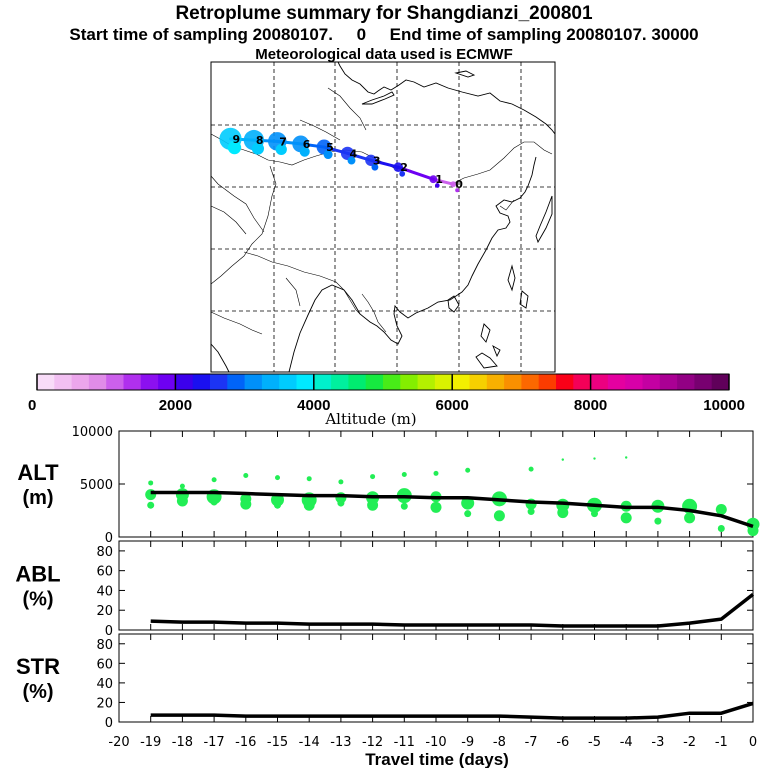  Describe the element at coordinates (724, 405) in the screenshot. I see `colorbar-tick-label: 10000` at that location.